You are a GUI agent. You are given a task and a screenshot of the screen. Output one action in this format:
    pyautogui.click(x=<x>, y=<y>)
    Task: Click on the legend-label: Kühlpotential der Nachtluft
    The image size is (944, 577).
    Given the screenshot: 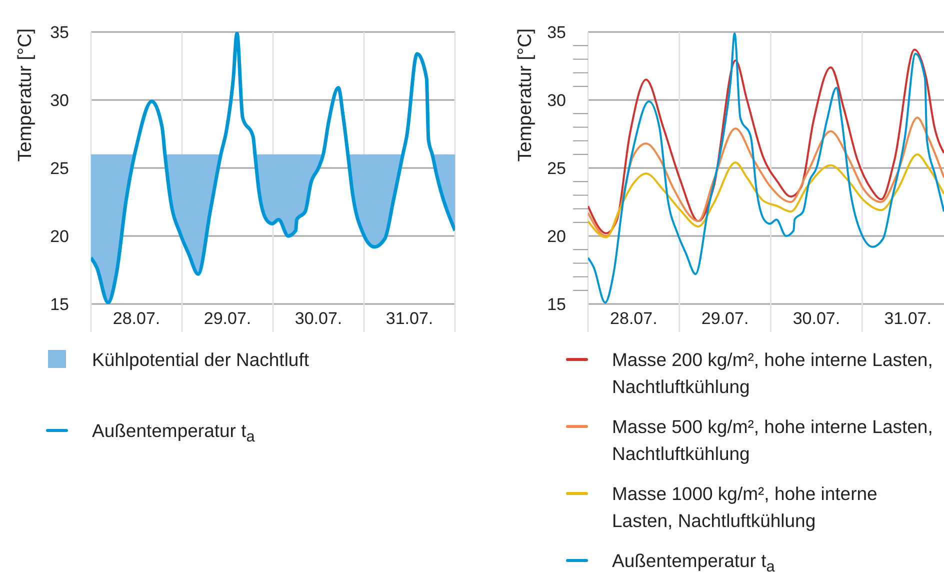 What is the action you would take?
    pyautogui.click(x=201, y=360)
    